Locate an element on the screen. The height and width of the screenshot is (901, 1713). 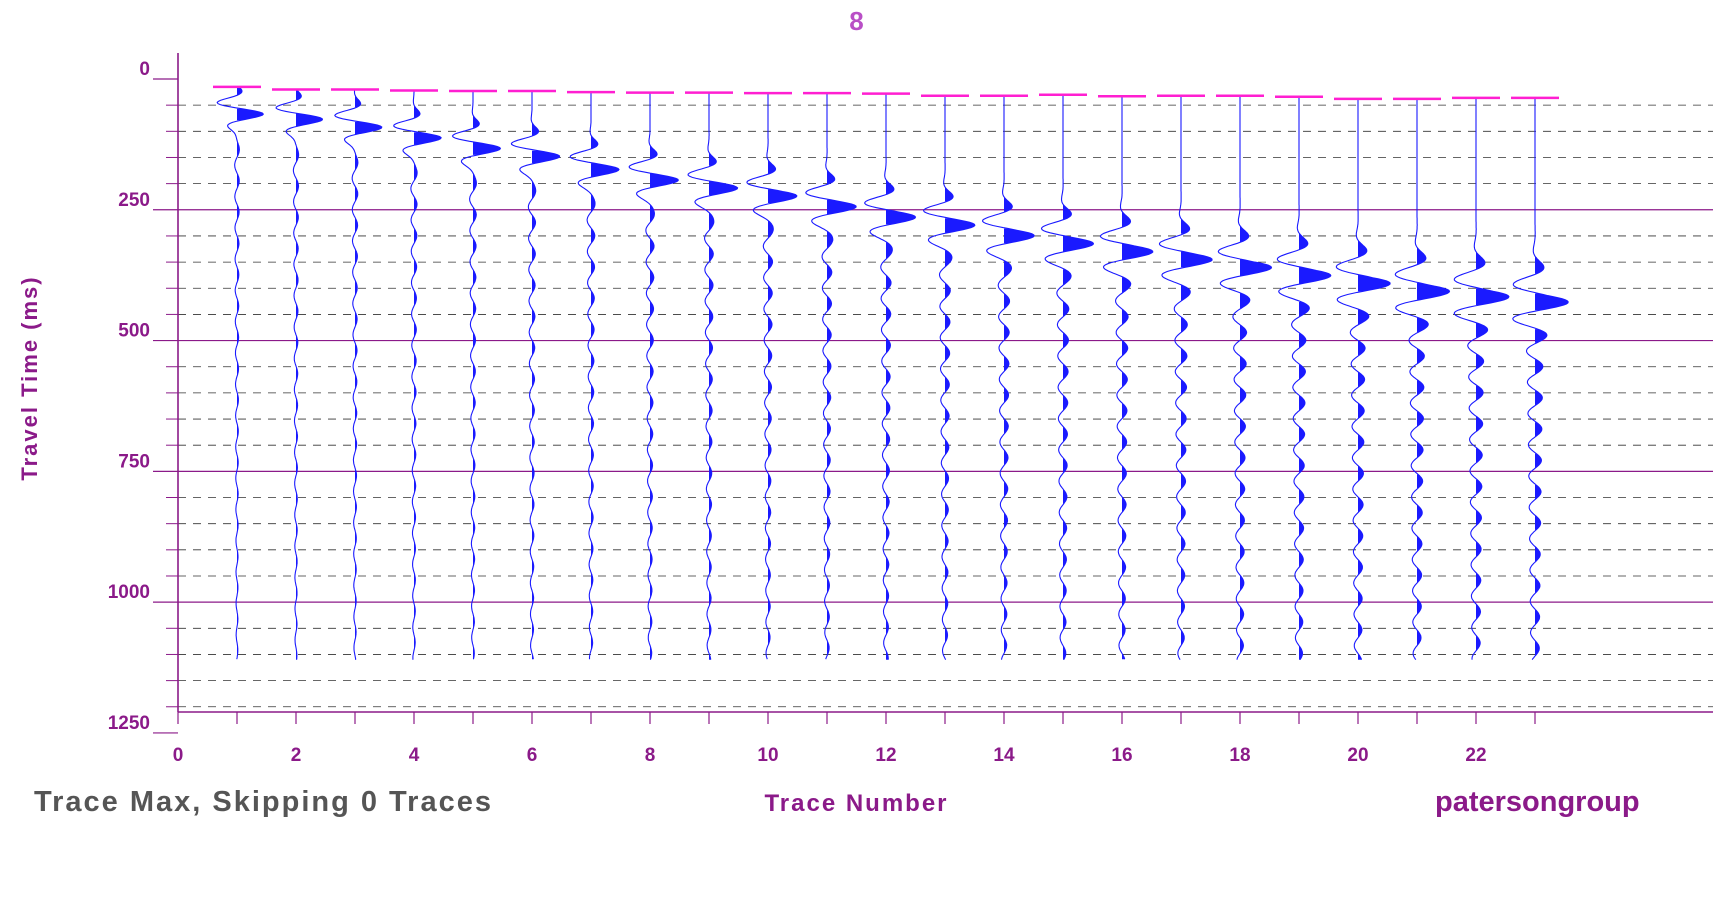
y-tick-label: 0 is located at coordinates (144, 69).